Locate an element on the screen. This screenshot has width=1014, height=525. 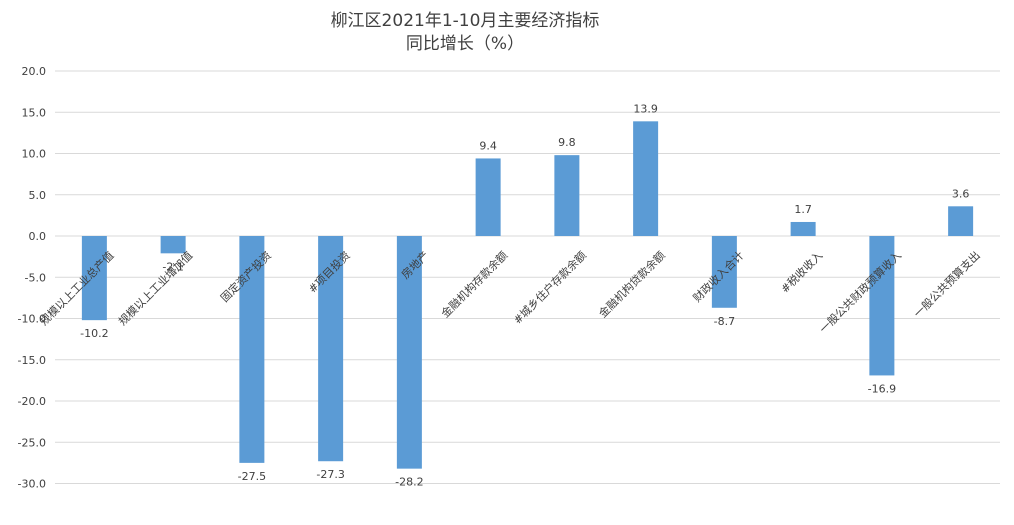
category-label: #税收收入 is located at coordinates (802, 272).